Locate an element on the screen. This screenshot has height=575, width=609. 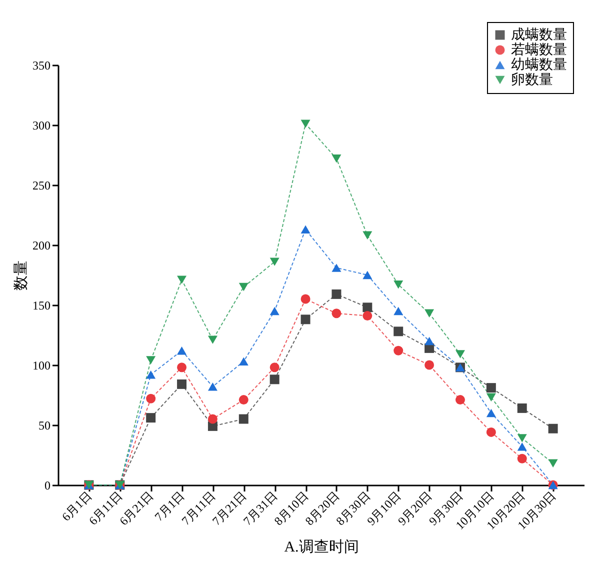
y-axis-title: 数量 is located at coordinates (22, 275).